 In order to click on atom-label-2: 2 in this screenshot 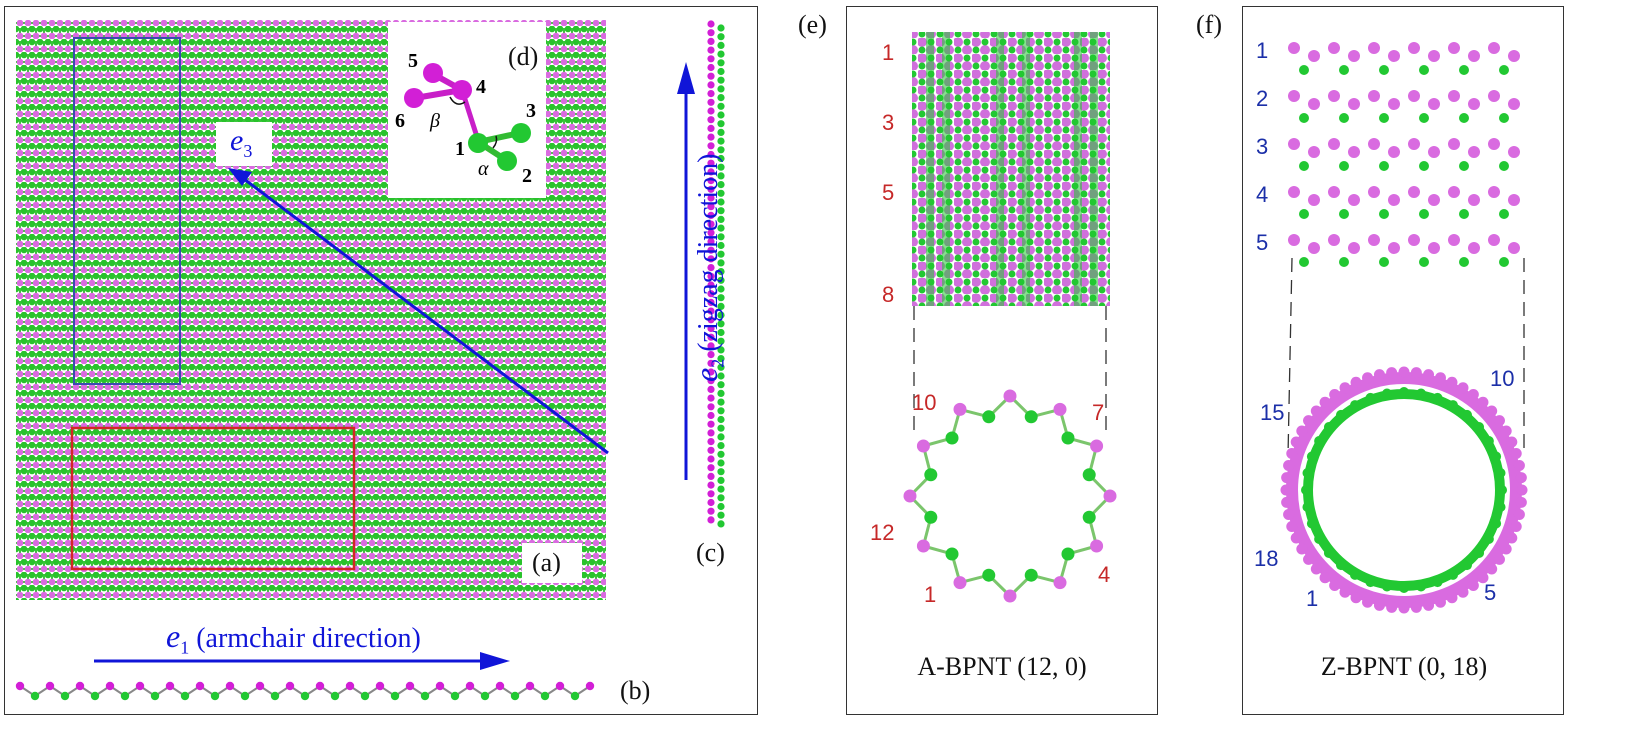, I will do `click(527, 176)`.